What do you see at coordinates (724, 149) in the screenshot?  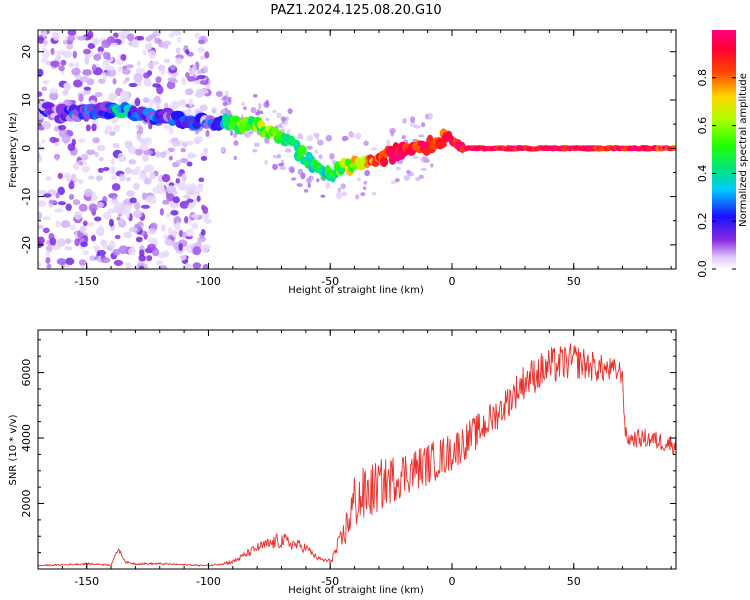 I see `colorbar-gradient` at bounding box center [724, 149].